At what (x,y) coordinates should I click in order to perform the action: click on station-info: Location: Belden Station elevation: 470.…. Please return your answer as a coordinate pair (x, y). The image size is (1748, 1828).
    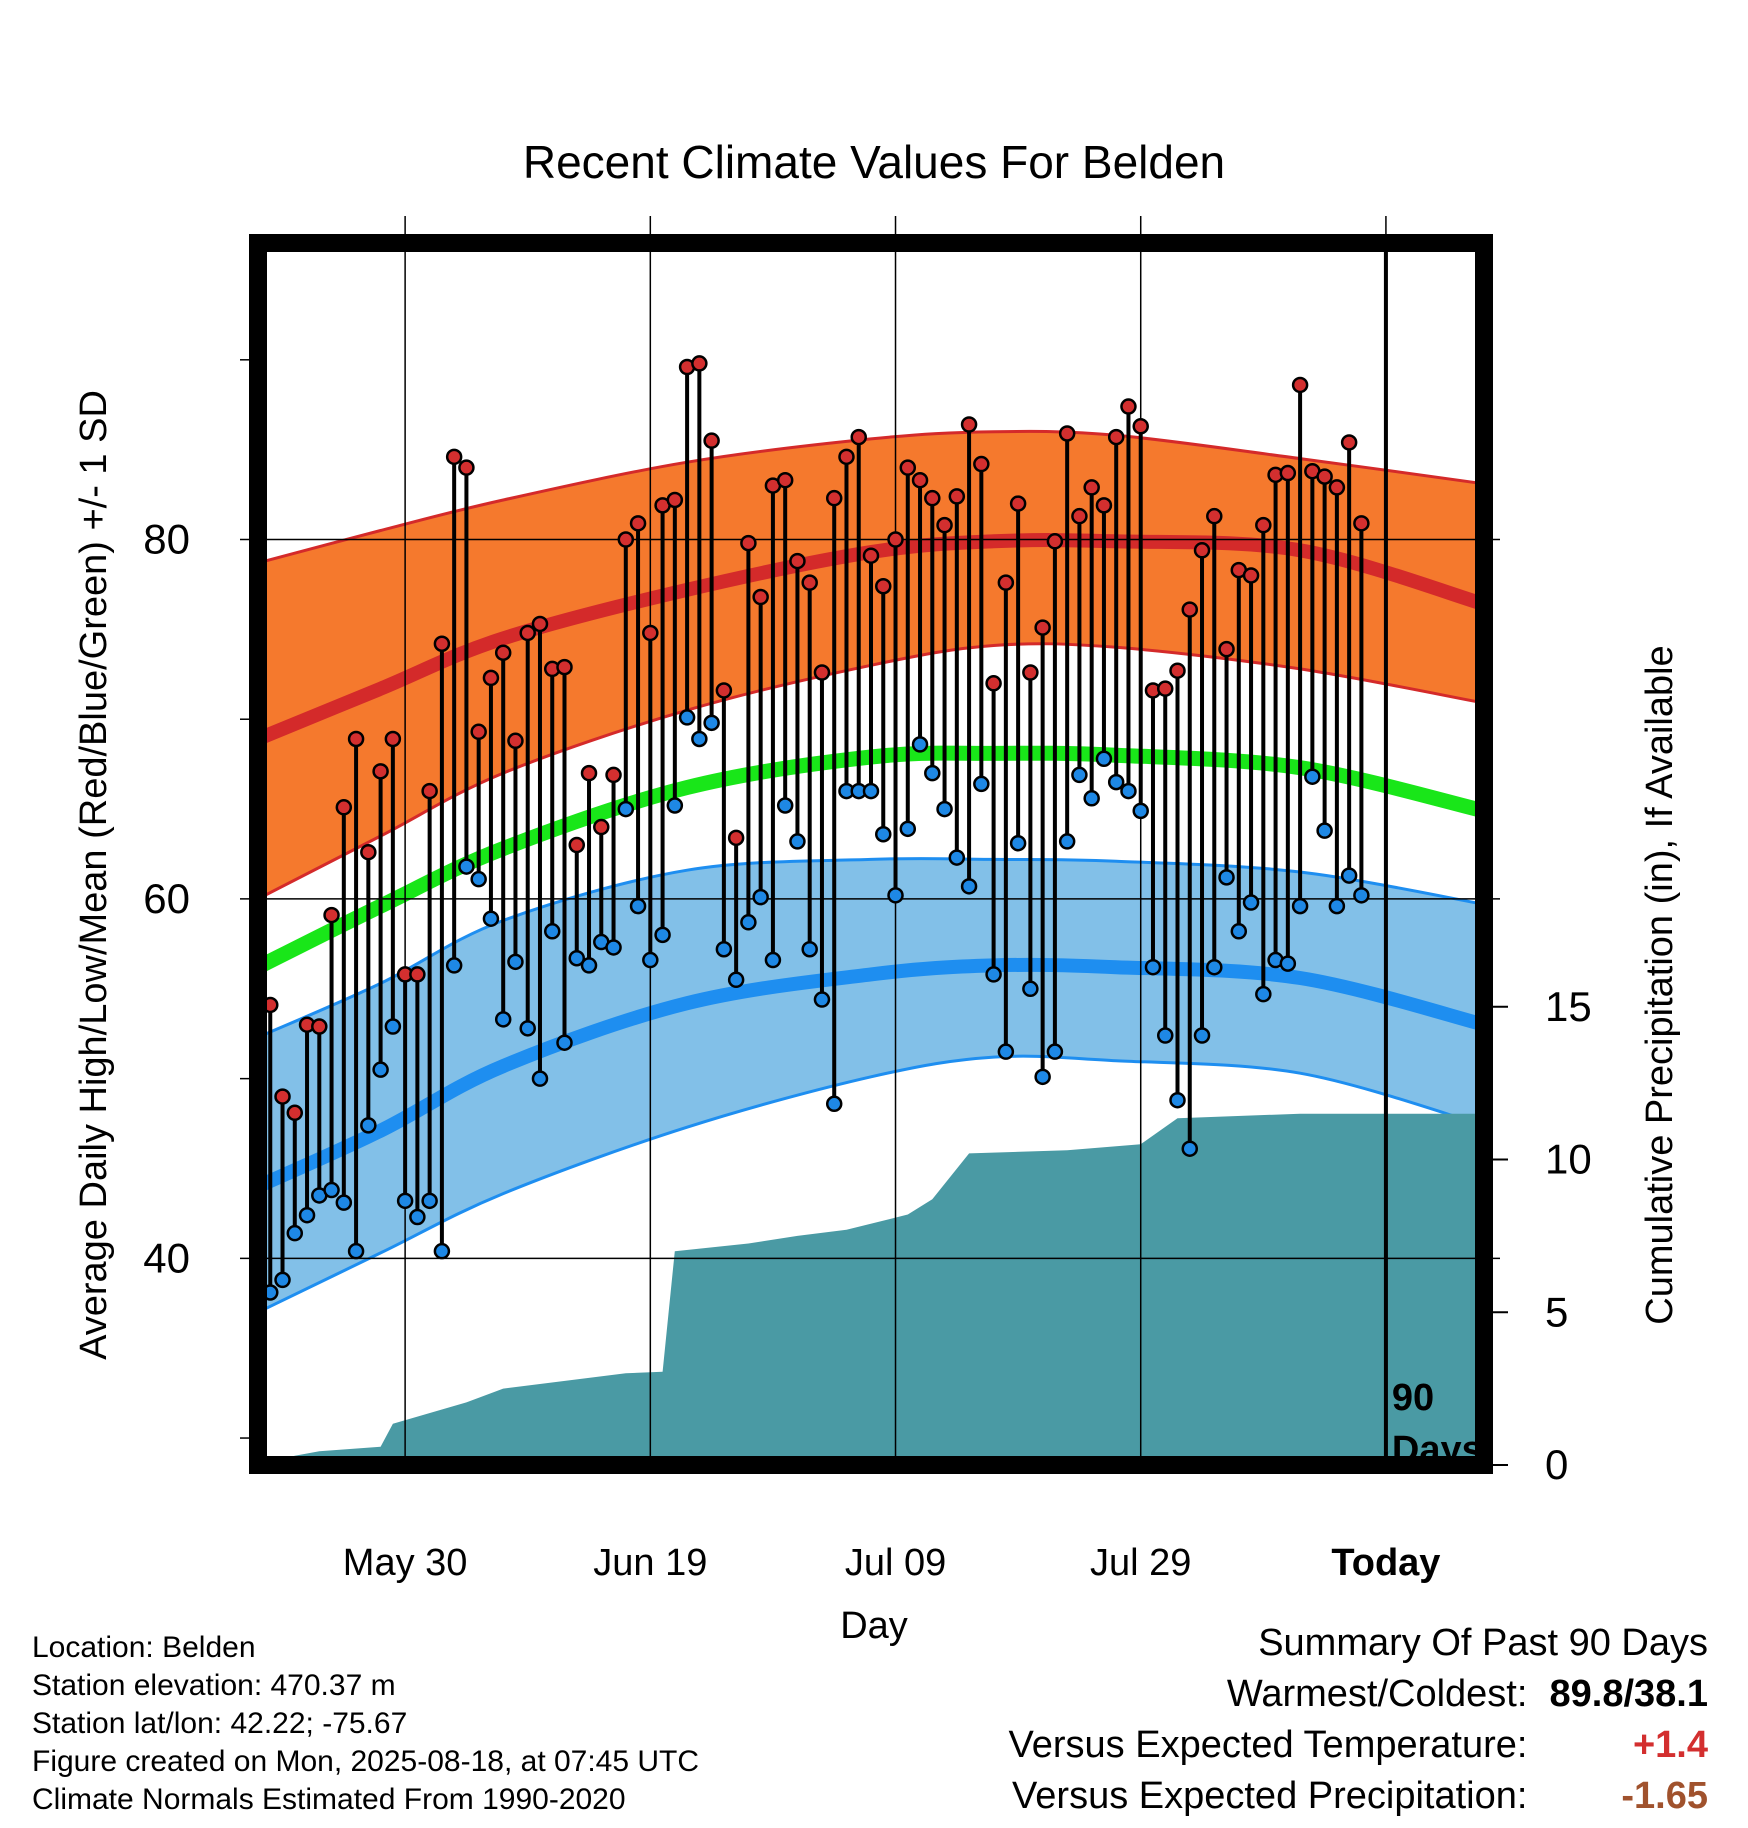
    Looking at the image, I should click on (365, 1724).